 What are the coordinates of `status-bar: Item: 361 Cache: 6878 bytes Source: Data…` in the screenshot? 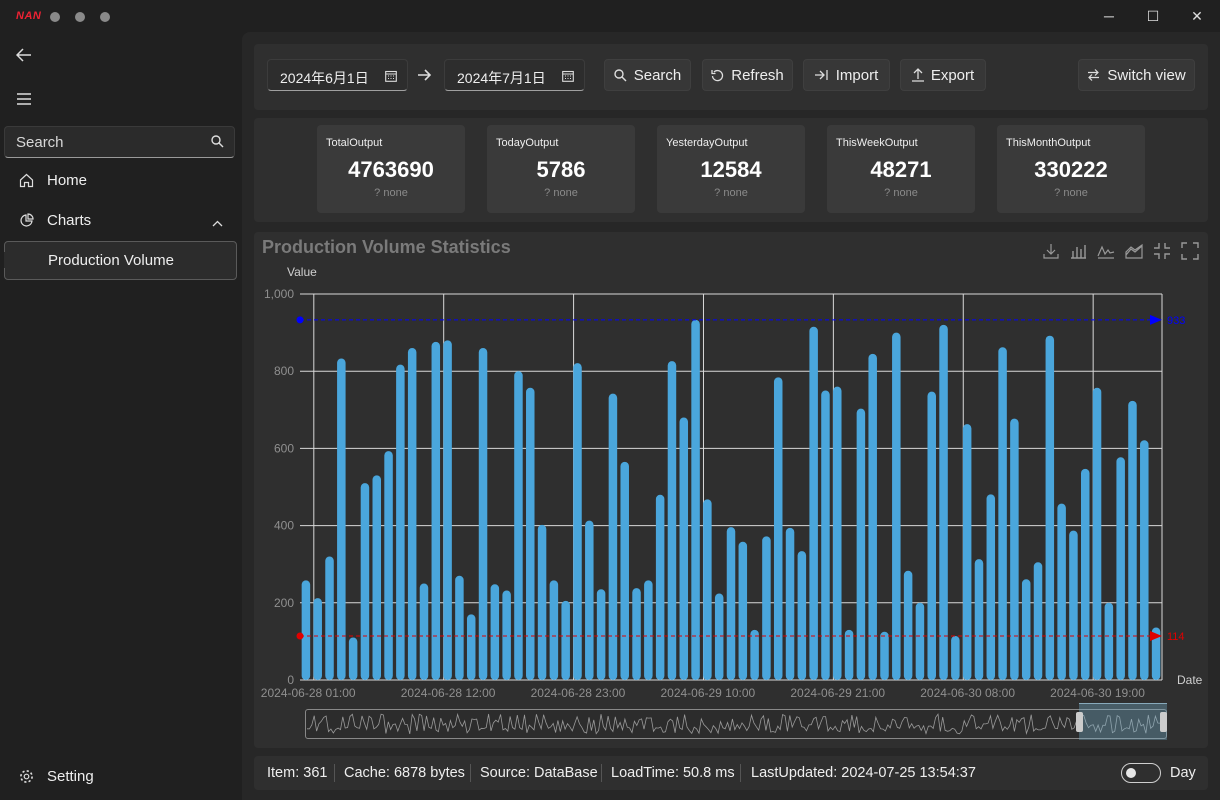 It's located at (731, 773).